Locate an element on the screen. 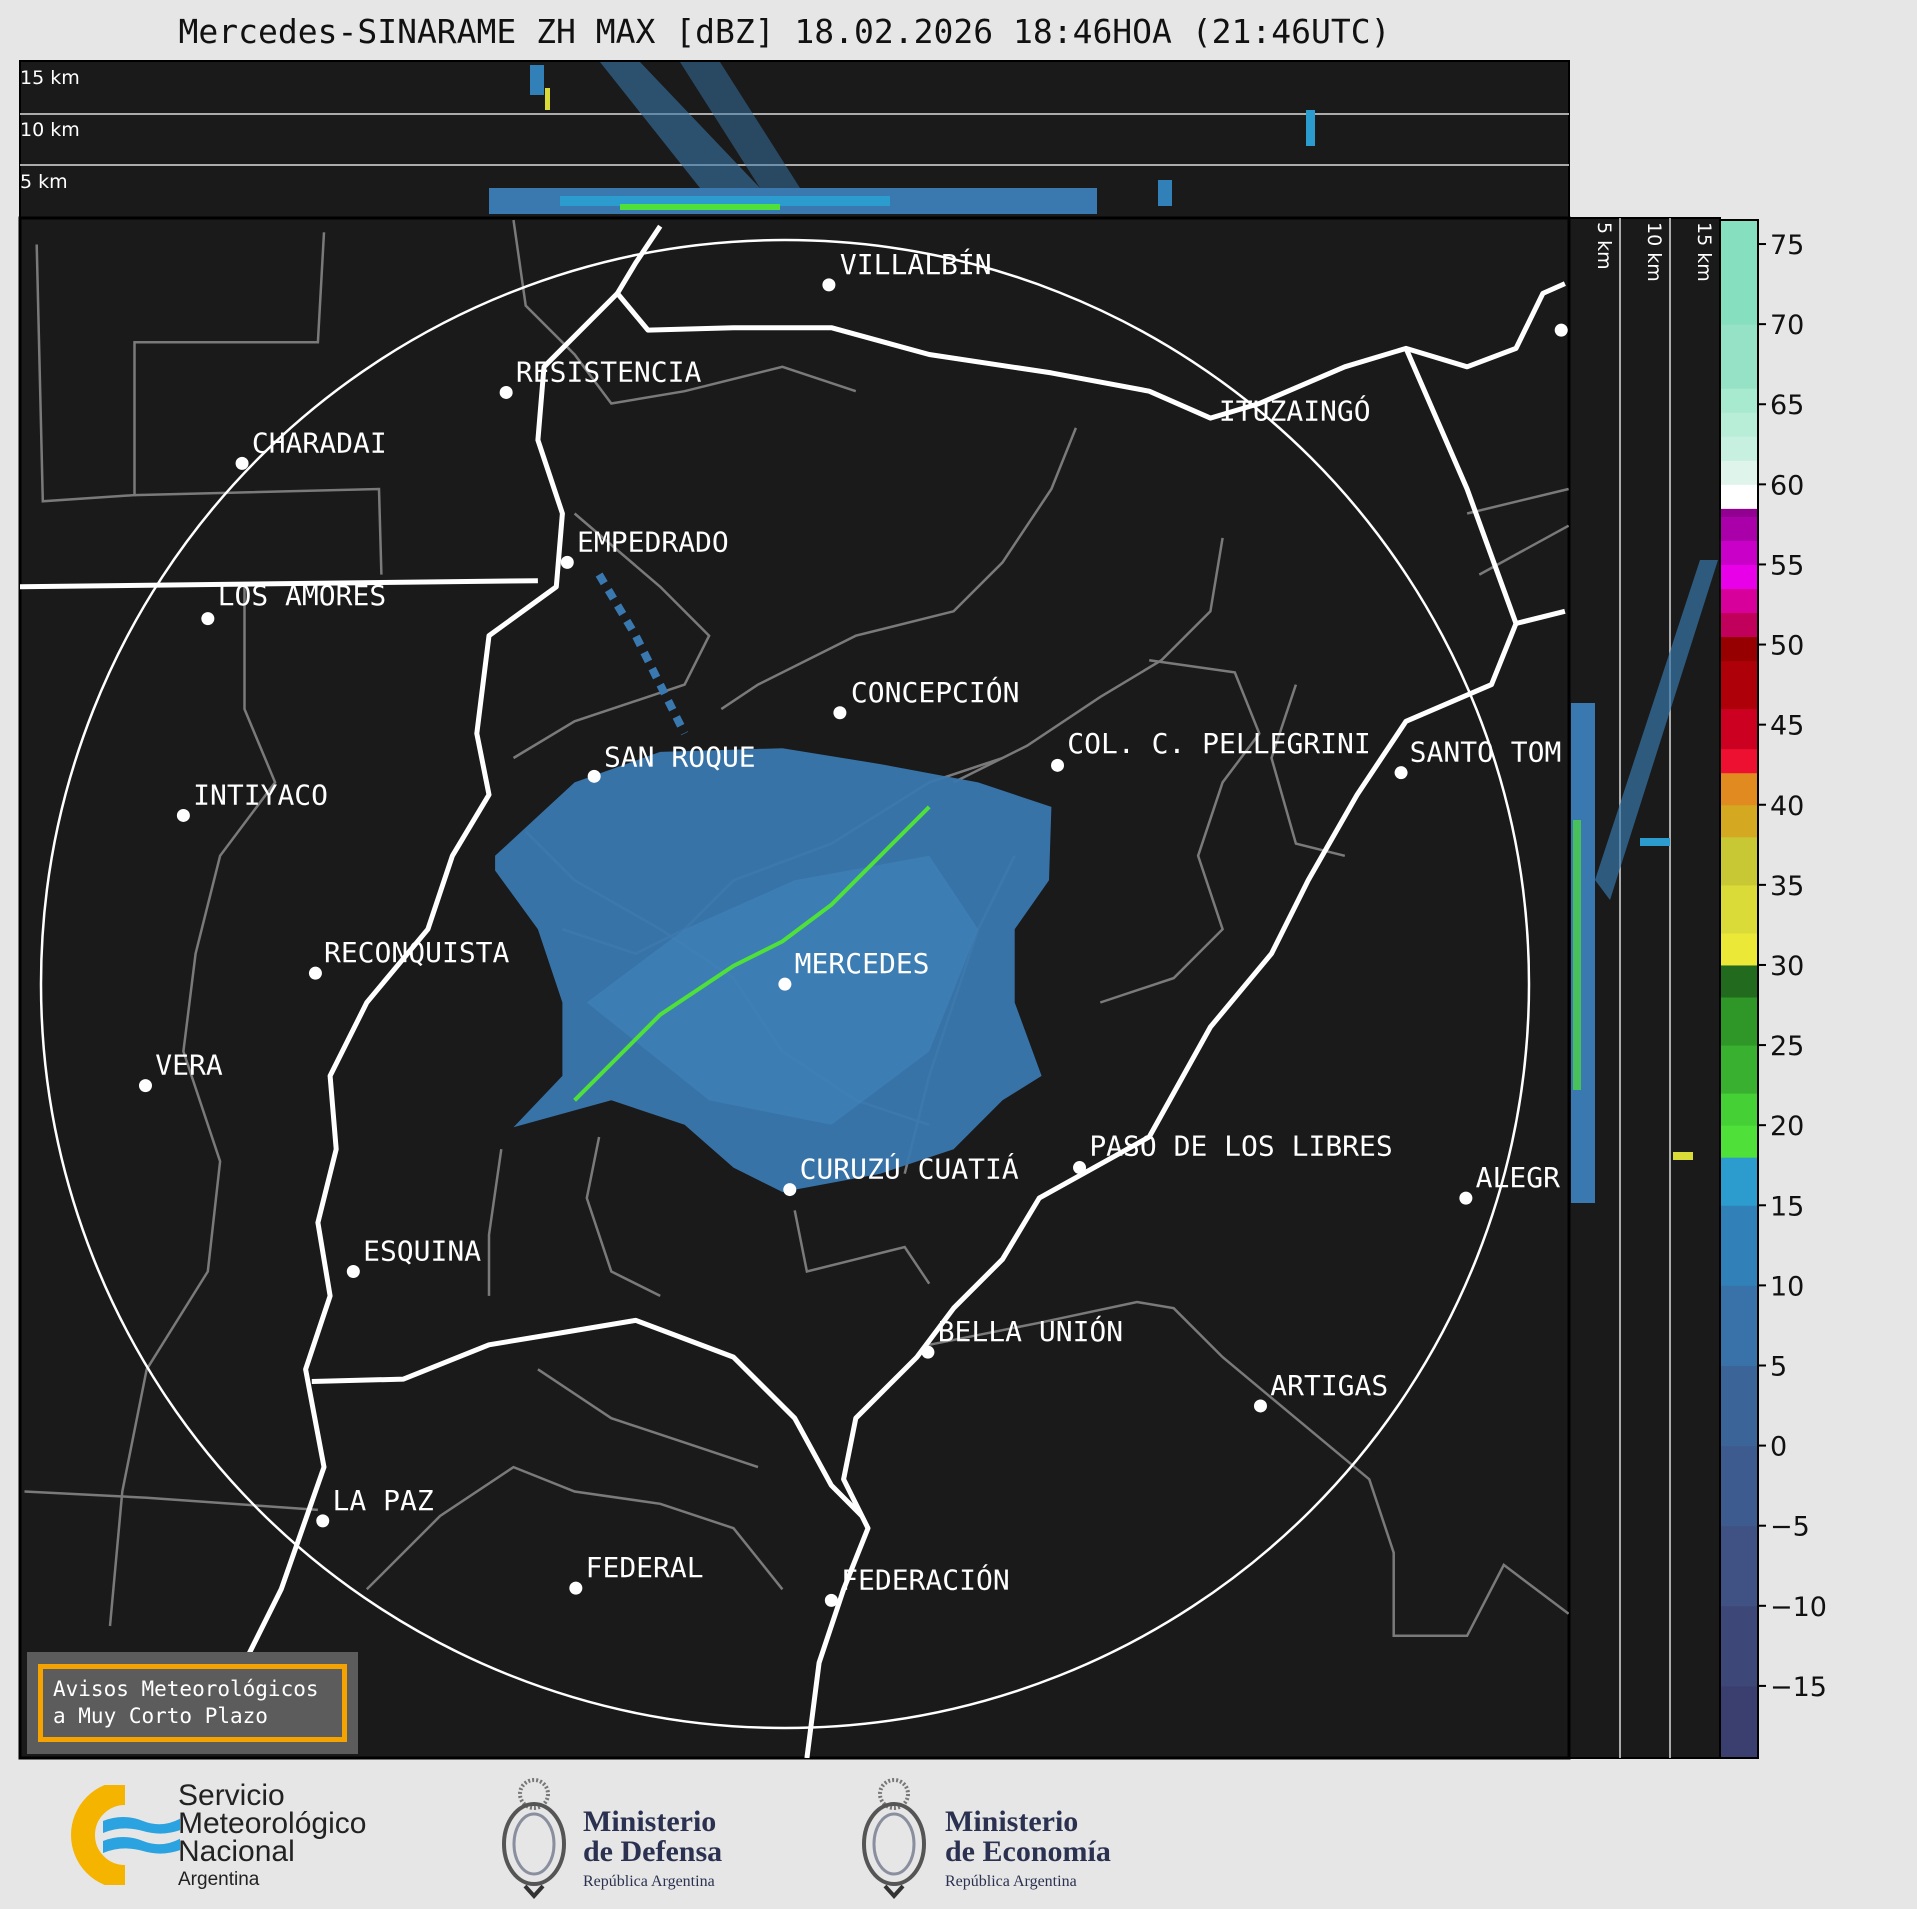 The image size is (1917, 1909). warning-box: Avisos Meteorológicos a Muy Corto Plazo is located at coordinates (192, 1703).